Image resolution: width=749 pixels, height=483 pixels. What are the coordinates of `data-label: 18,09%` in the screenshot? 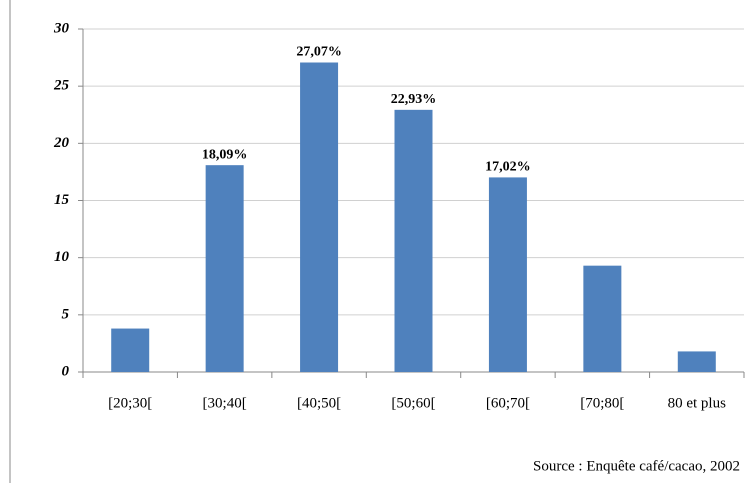 It's located at (225, 154).